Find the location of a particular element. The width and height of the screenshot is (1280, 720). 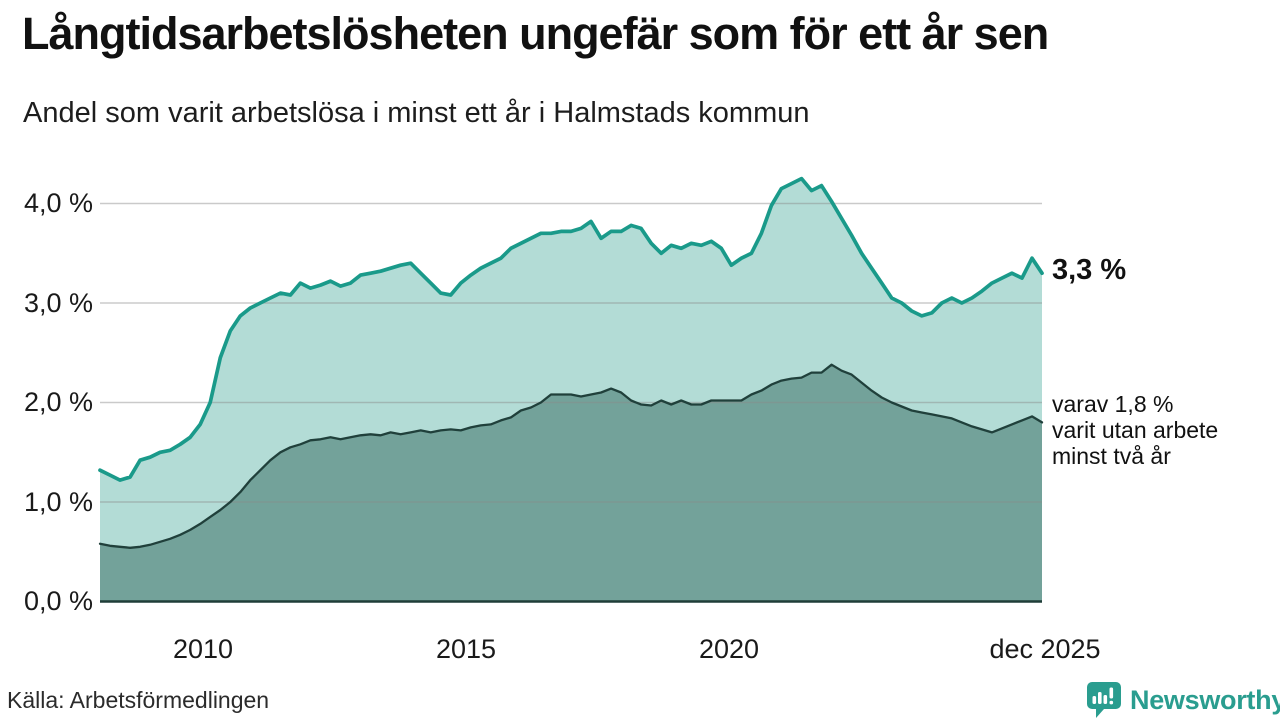

x-tick-2015: 2015 is located at coordinates (466, 649).